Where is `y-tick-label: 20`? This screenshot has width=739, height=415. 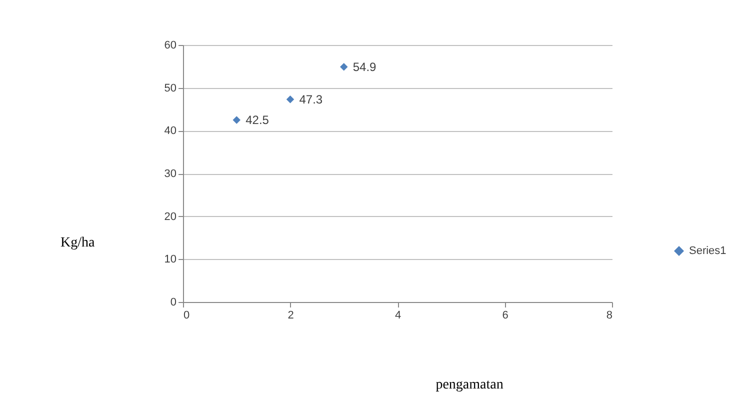 y-tick-label: 20 is located at coordinates (170, 216).